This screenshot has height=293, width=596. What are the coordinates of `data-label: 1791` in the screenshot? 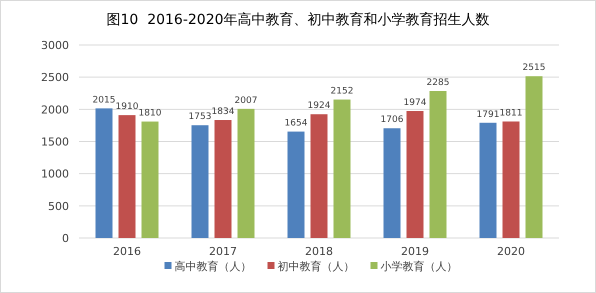 It's located at (488, 115).